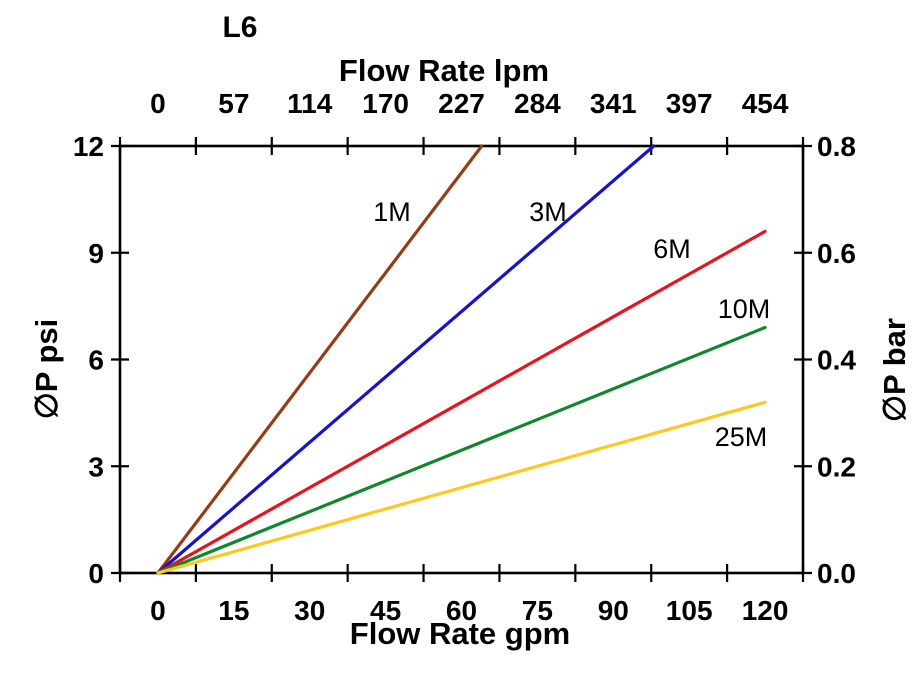 The height and width of the screenshot is (692, 920). What do you see at coordinates (744, 309) in the screenshot?
I see `series-label-10M: 10M` at bounding box center [744, 309].